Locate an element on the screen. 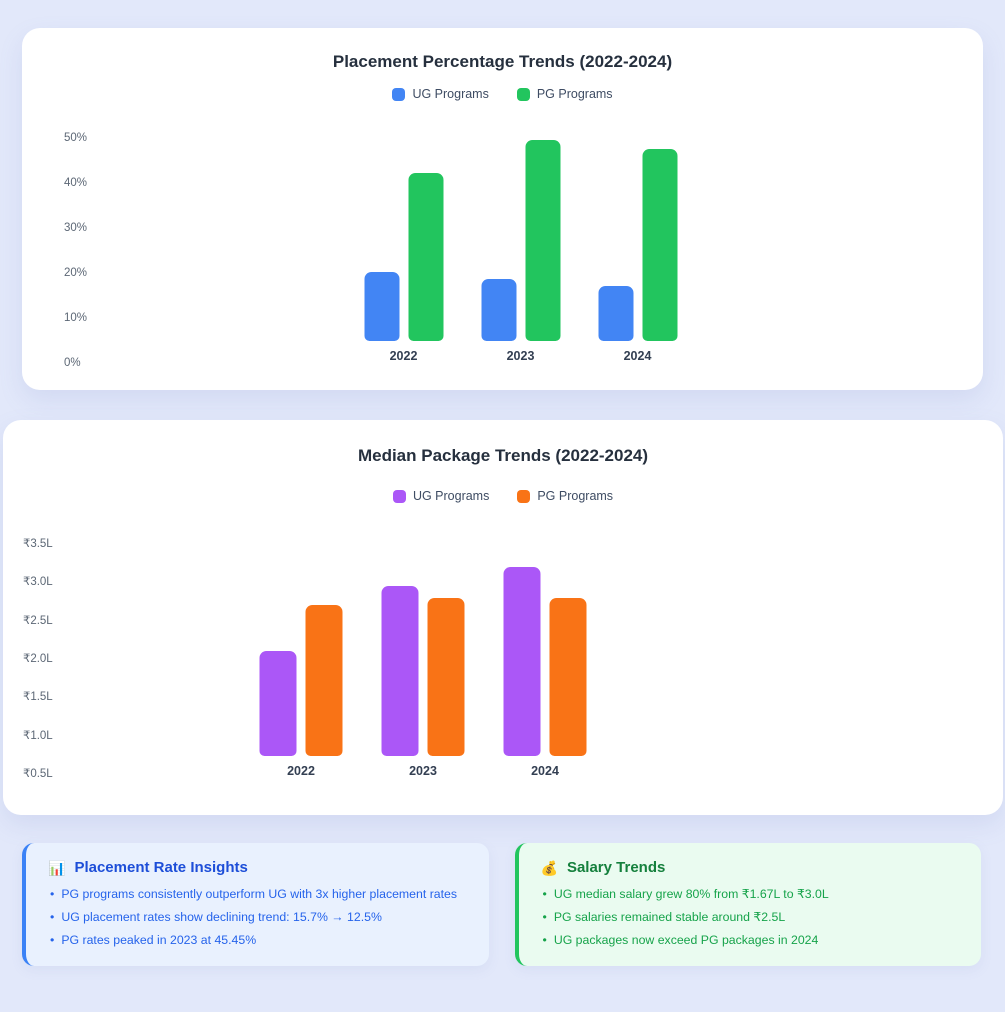 Image resolution: width=1005 pixels, height=1012 pixels. y-tick: ₹2.0L is located at coordinates (38, 658).